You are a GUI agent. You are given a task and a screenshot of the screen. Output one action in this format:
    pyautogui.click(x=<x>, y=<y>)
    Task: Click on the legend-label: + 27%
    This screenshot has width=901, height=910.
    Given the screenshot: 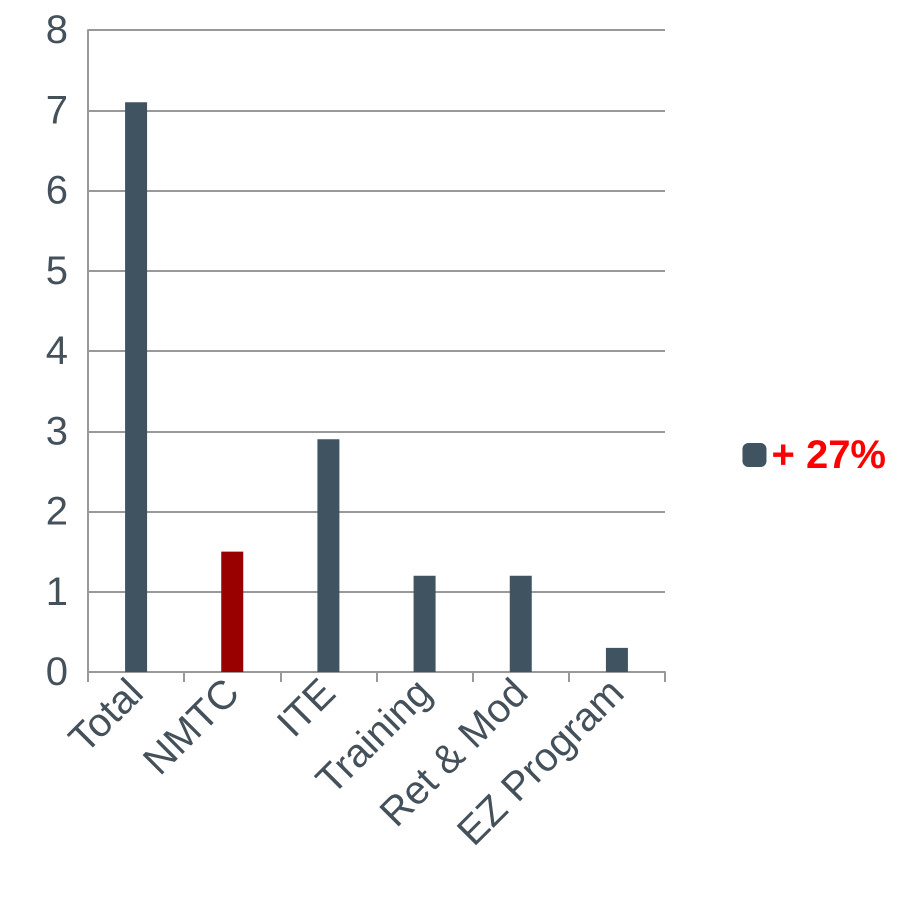 What is the action you would take?
    pyautogui.click(x=828, y=455)
    